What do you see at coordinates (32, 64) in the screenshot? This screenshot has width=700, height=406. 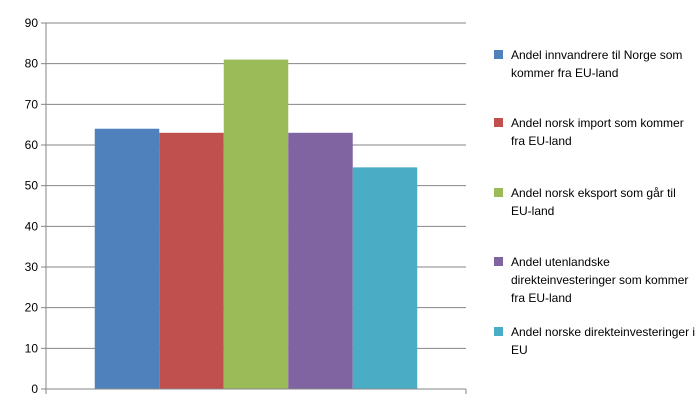 I see `y-tick-label: 80` at bounding box center [32, 64].